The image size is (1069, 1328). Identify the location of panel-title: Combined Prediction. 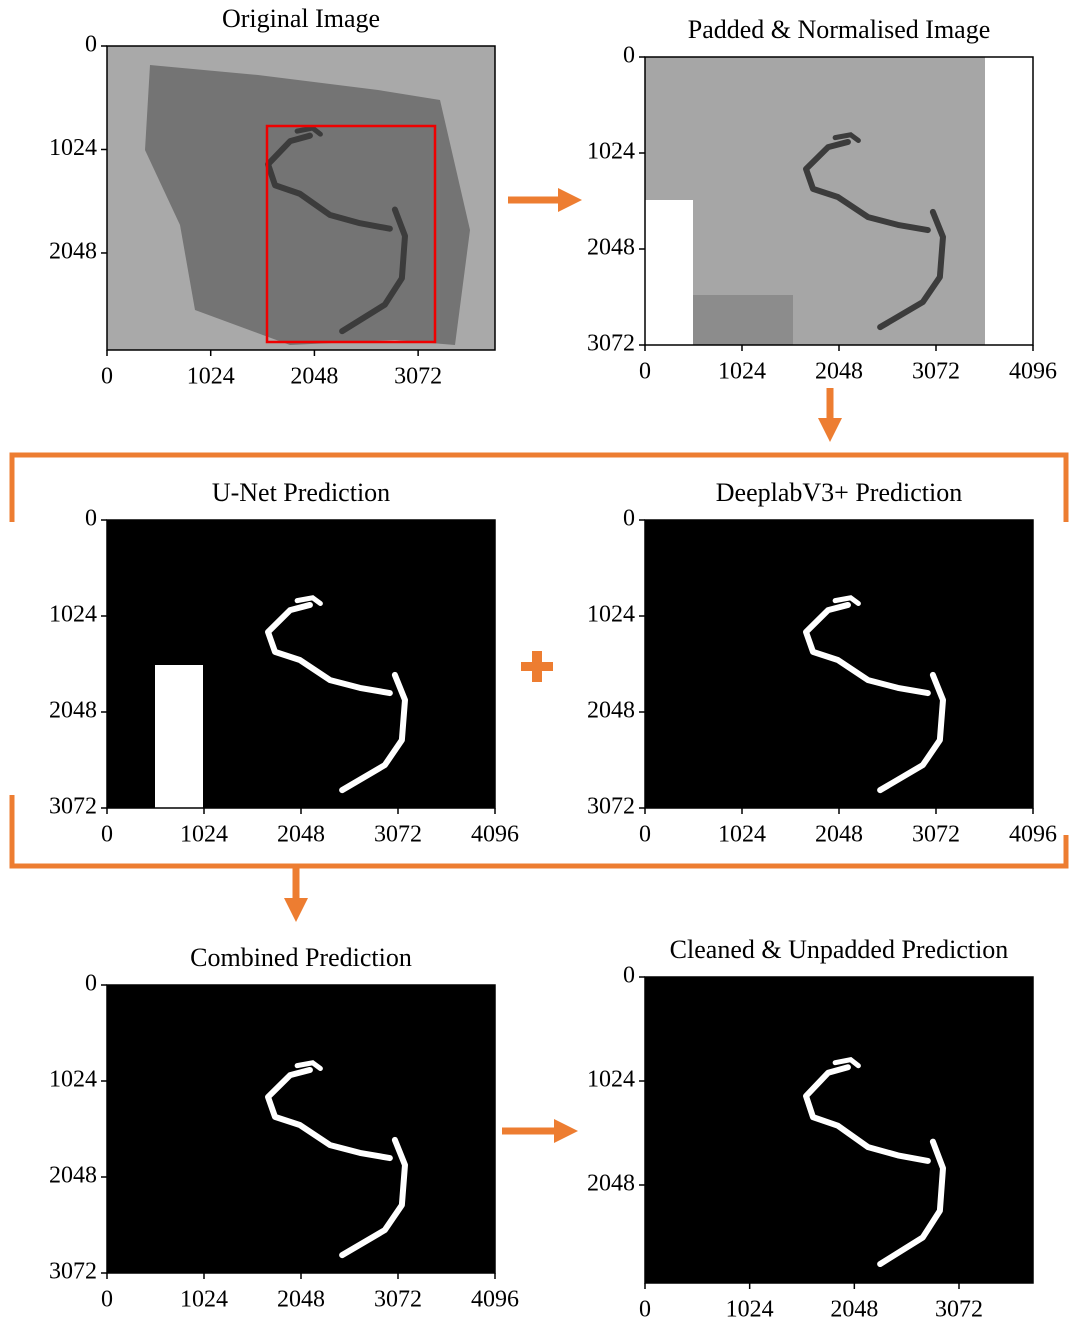
(301, 957).